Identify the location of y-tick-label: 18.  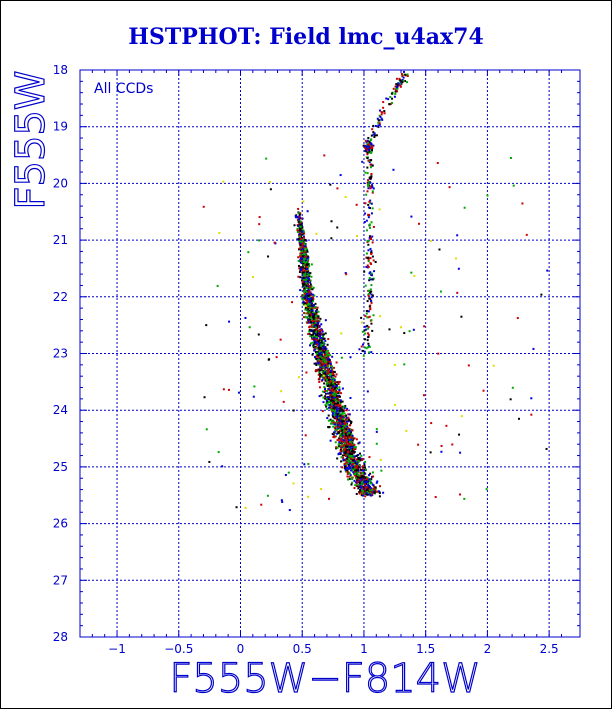
(60, 70).